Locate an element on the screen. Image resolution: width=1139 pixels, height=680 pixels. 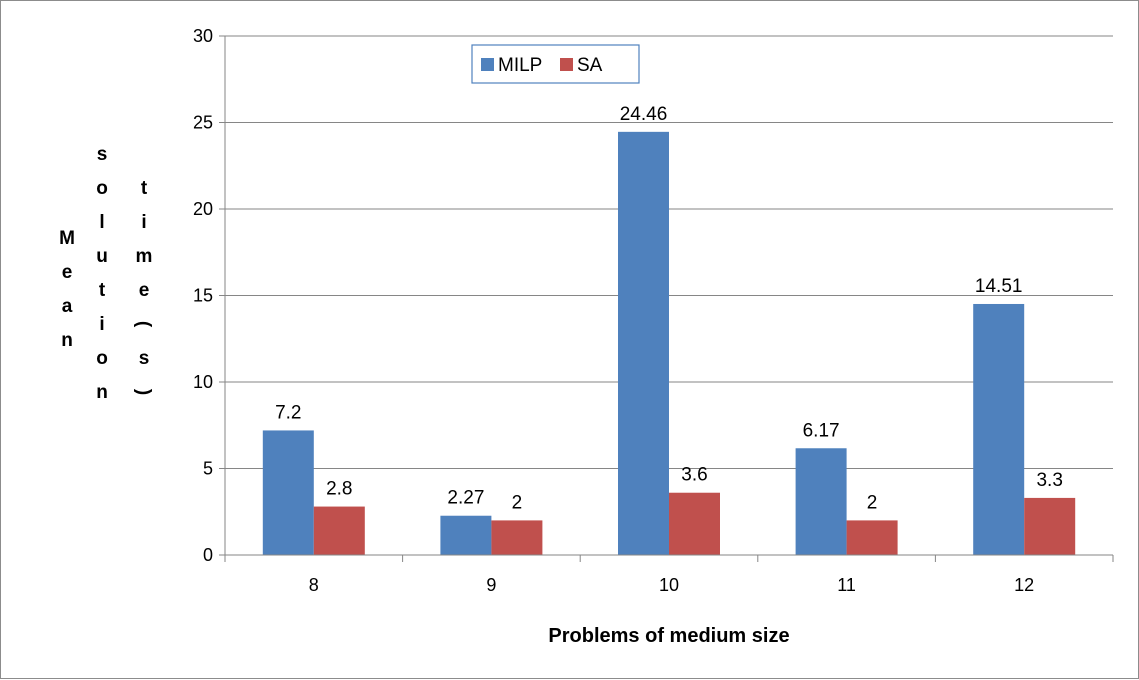
y-tick-label: 20 is located at coordinates (203, 209).